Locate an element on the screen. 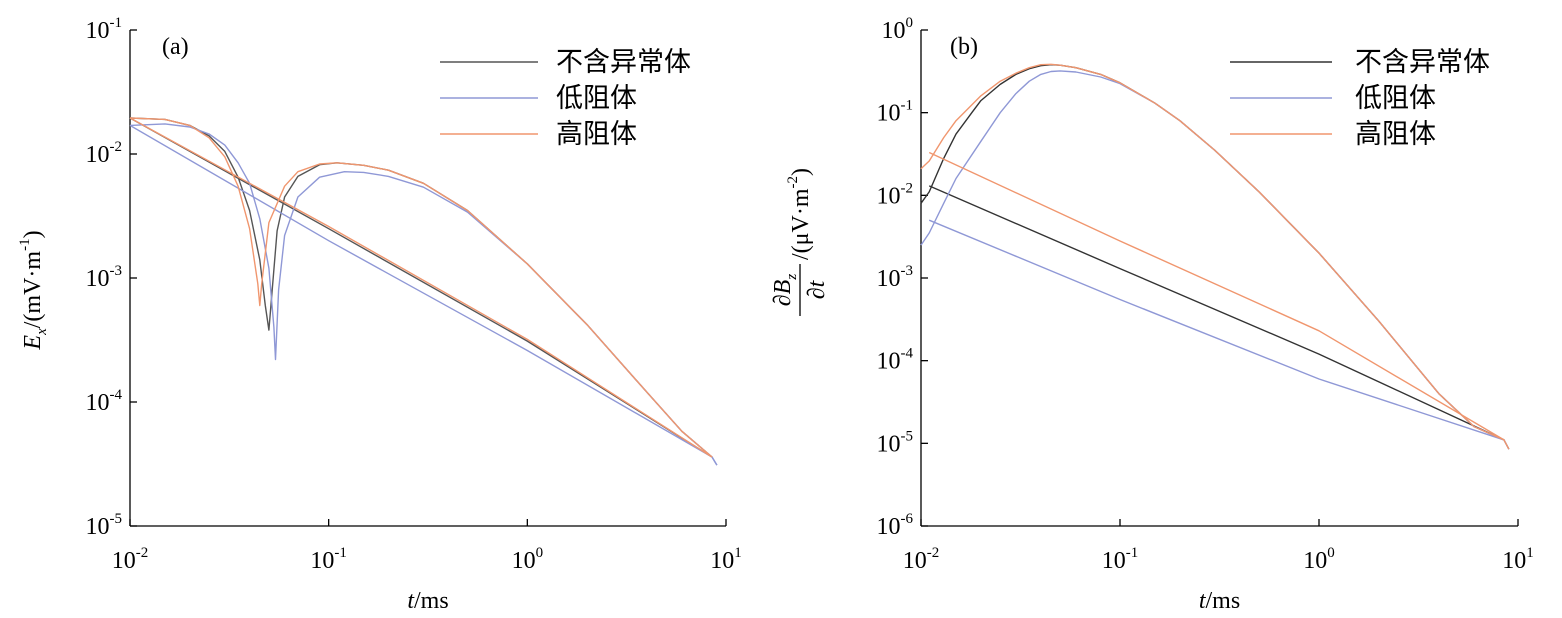  y-label-unit: /(μV·m-2) is located at coordinates (799, 214).